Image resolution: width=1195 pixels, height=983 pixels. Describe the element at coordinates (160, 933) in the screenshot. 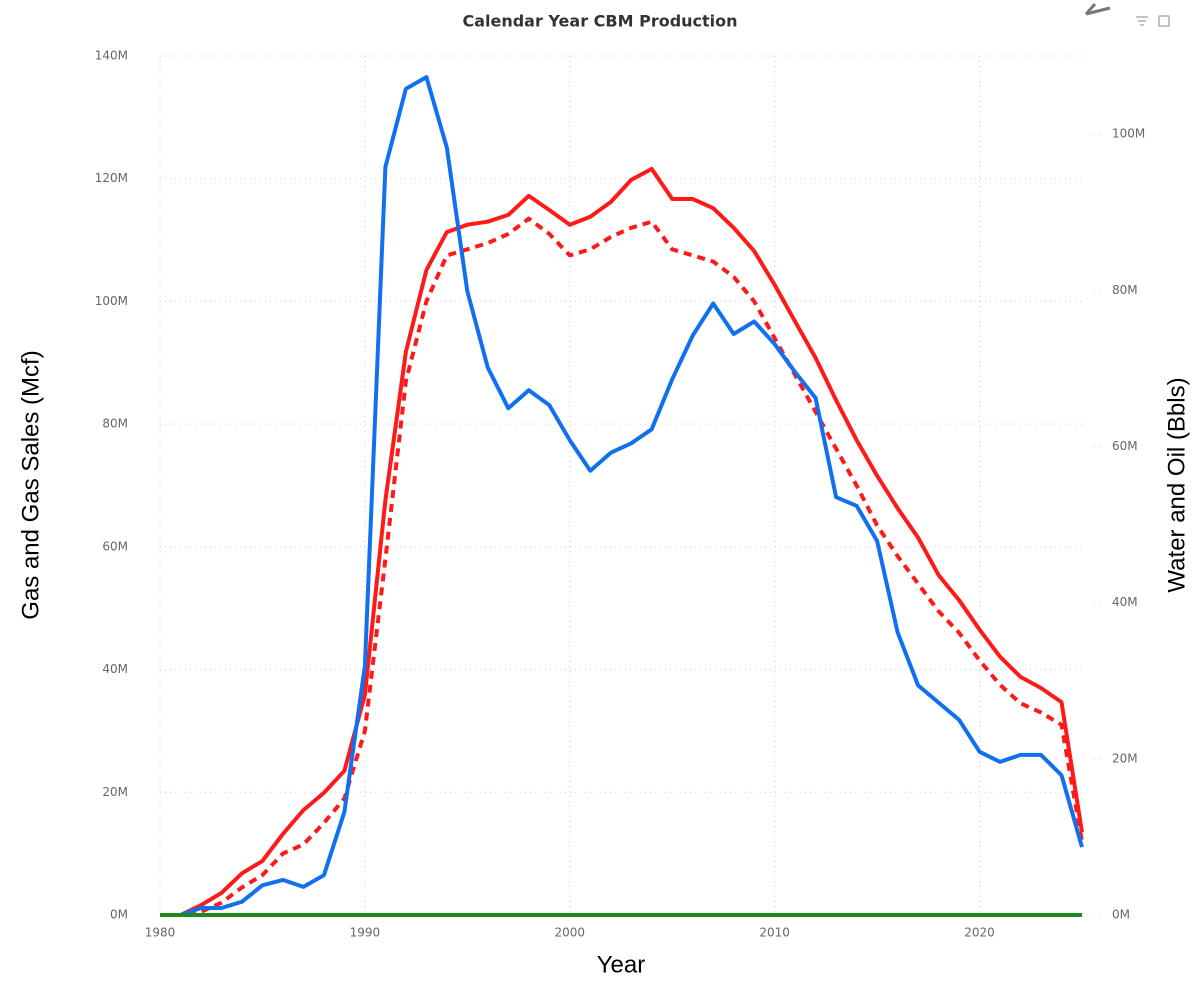

I see `x-tick-label: 1980` at that location.